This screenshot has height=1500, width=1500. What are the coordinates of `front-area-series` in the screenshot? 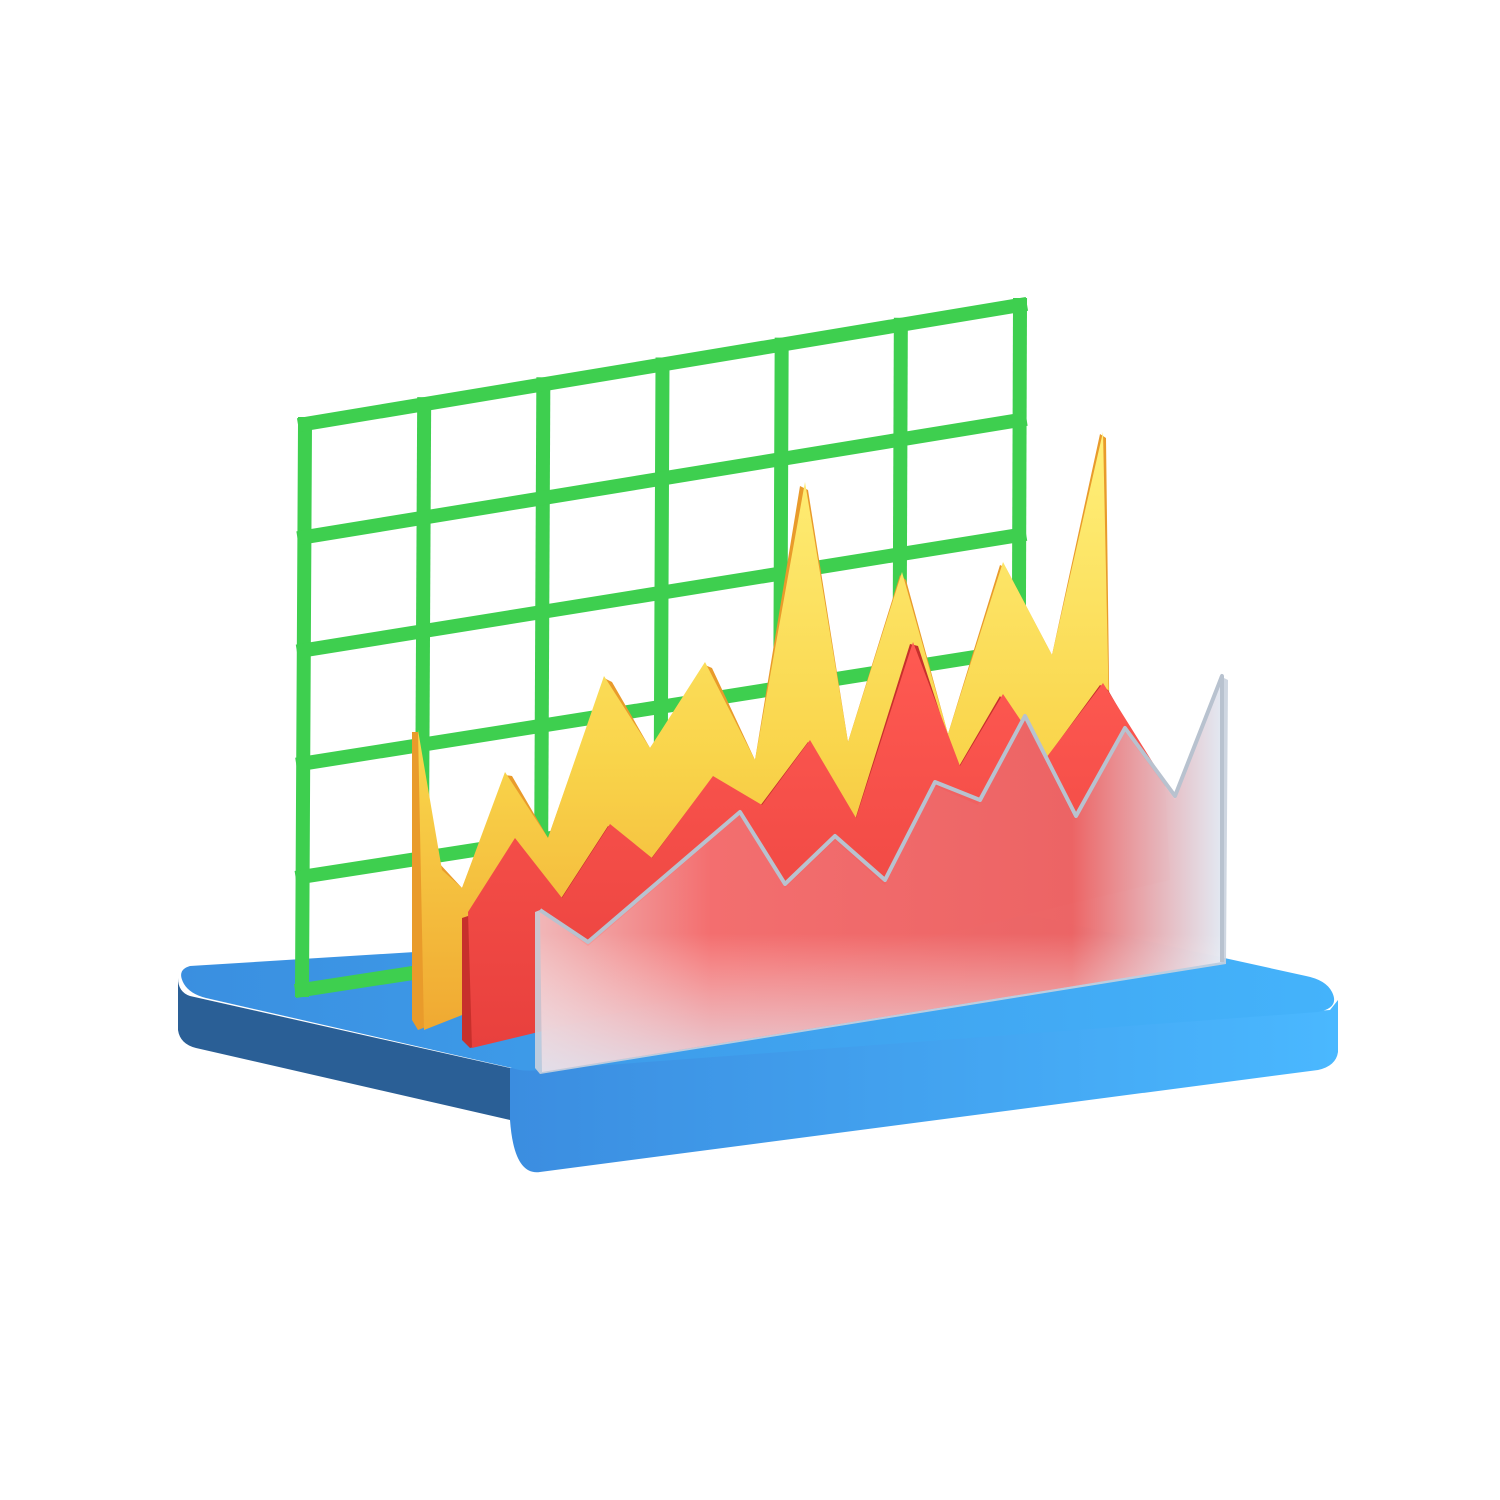 It's located at (881, 874).